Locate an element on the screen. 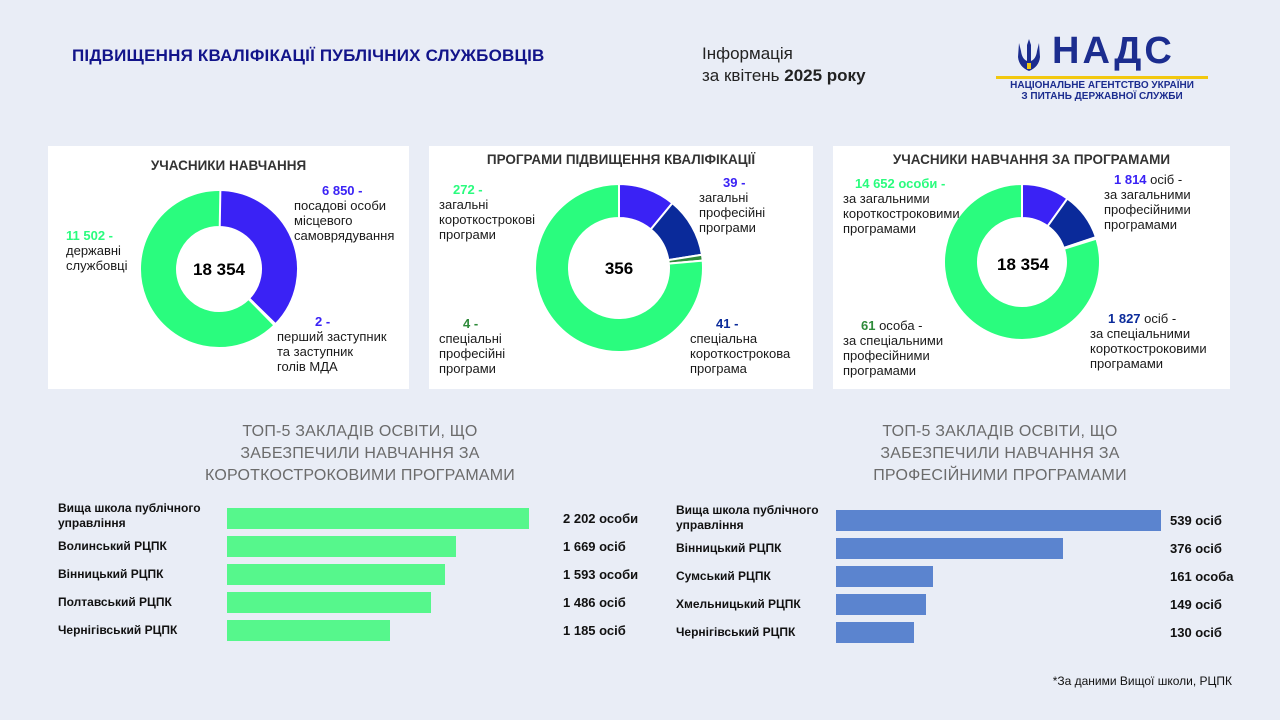 The width and height of the screenshot is (1280, 720). donut-chart-programs is located at coordinates (619, 267).